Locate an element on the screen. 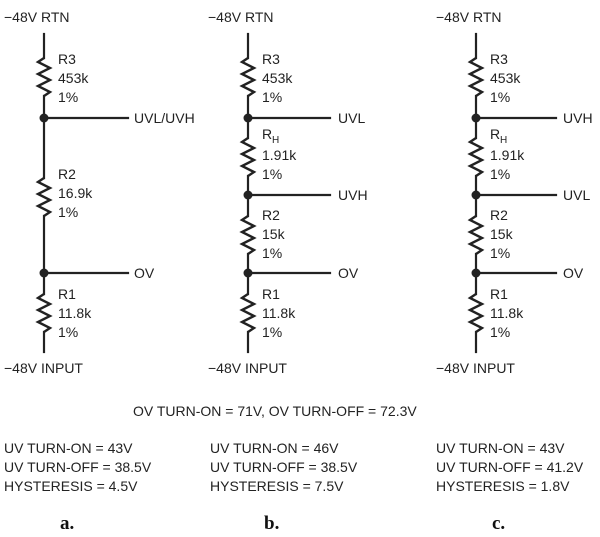 The image size is (600, 537). bottom-label-b: −48V INPUT is located at coordinates (247, 368).